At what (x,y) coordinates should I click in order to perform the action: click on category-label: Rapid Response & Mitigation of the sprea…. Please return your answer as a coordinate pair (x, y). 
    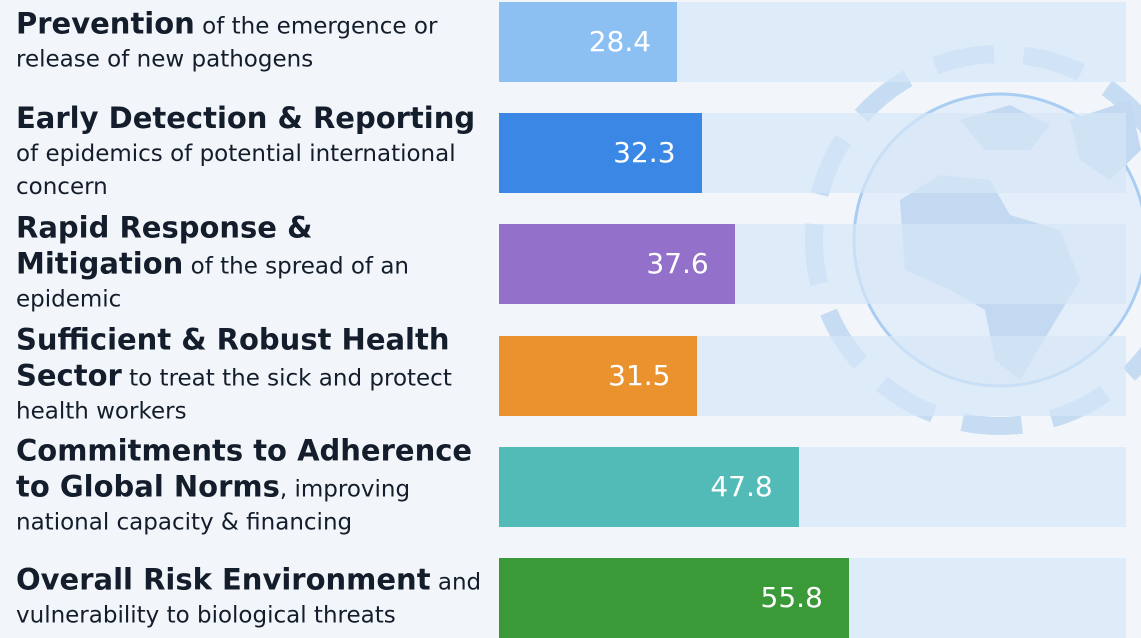
    Looking at the image, I should click on (251, 263).